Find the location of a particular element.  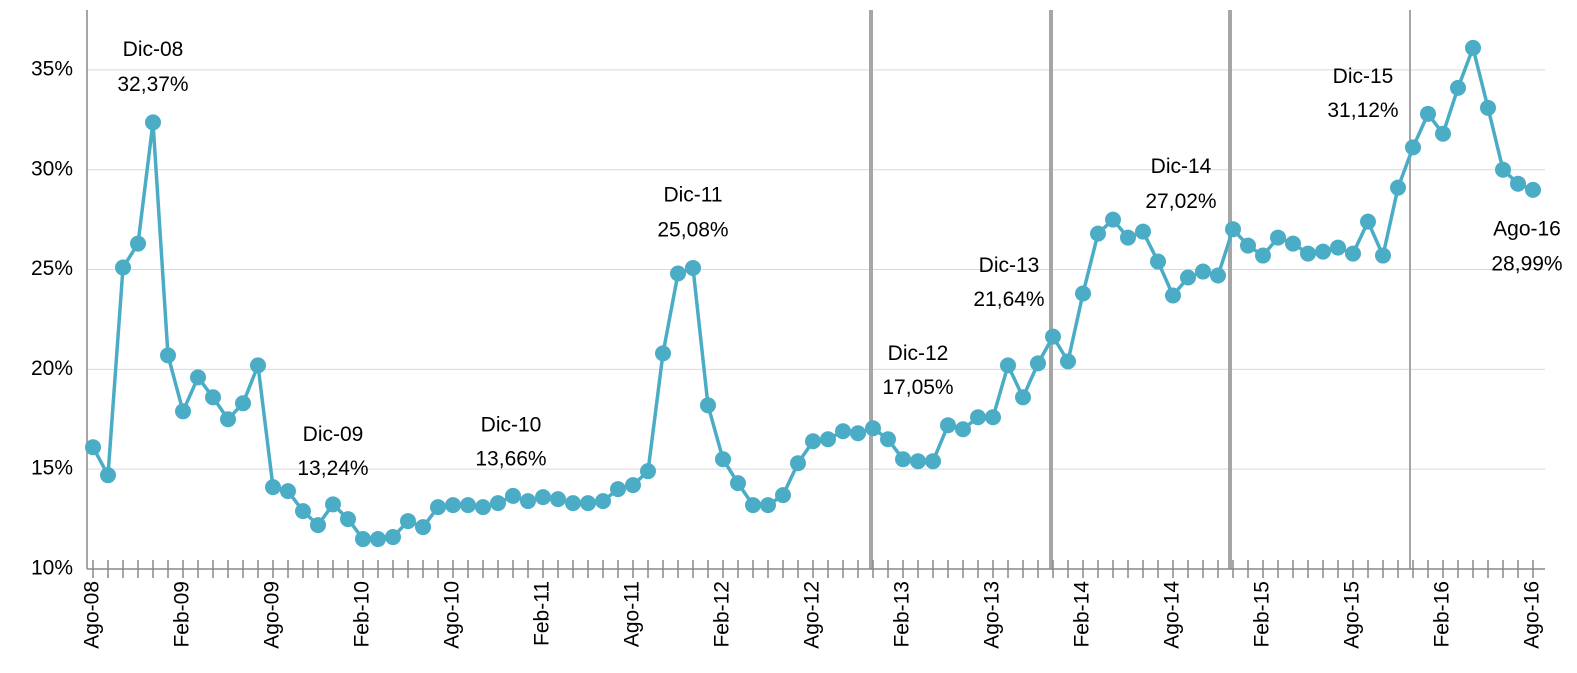

x-tick-label: Ago-10 is located at coordinates (452, 615).